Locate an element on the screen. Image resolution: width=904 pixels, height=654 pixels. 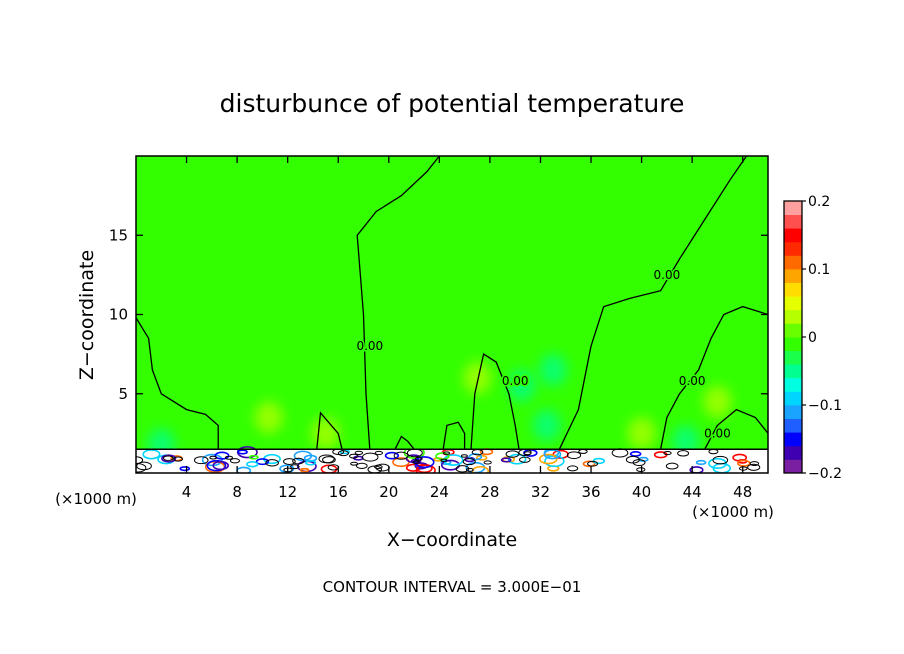
y-tick-label: 15 is located at coordinates (118, 235).